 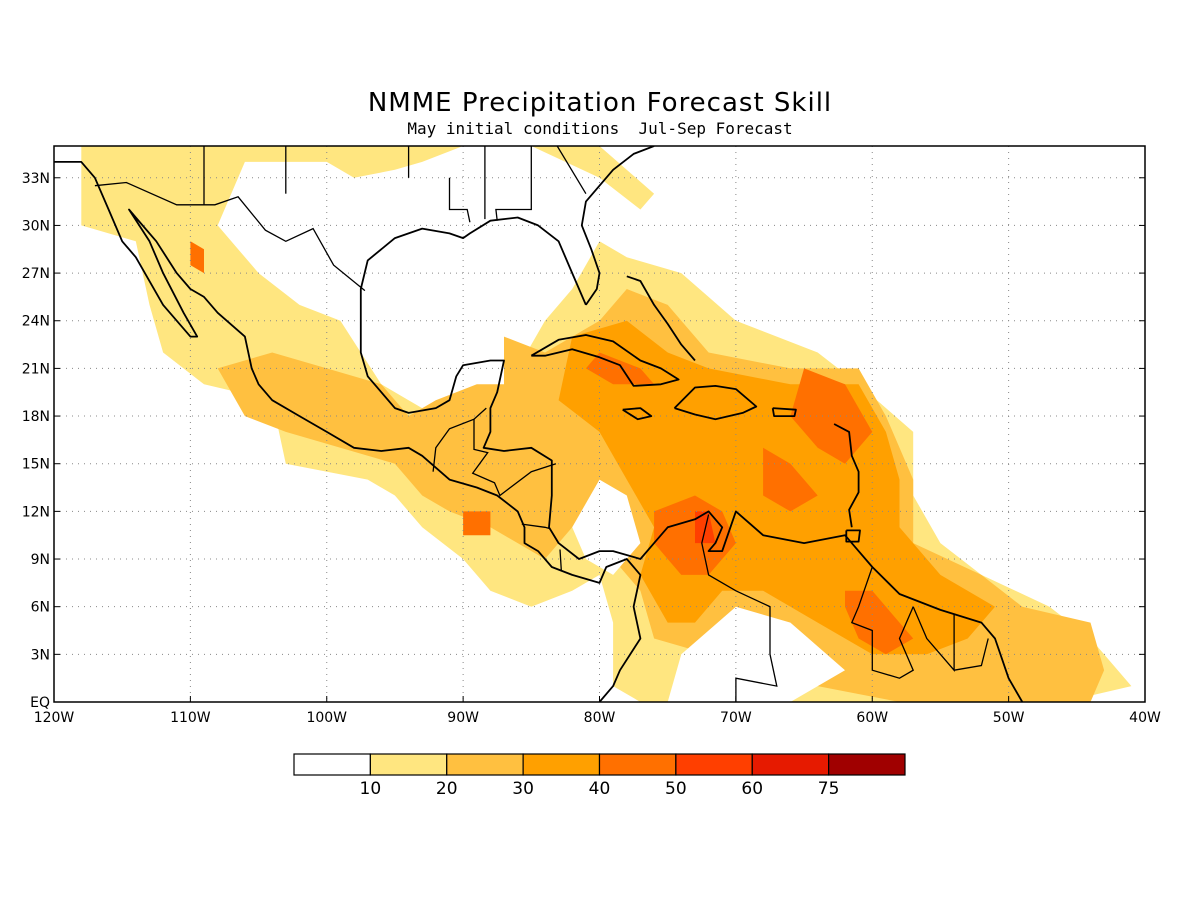 What do you see at coordinates (1009, 718) in the screenshot?
I see `lon-tick-label: 50W` at bounding box center [1009, 718].